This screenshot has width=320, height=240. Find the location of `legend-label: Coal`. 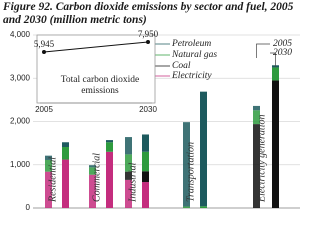

legend-label: Coal is located at coordinates (181, 66).